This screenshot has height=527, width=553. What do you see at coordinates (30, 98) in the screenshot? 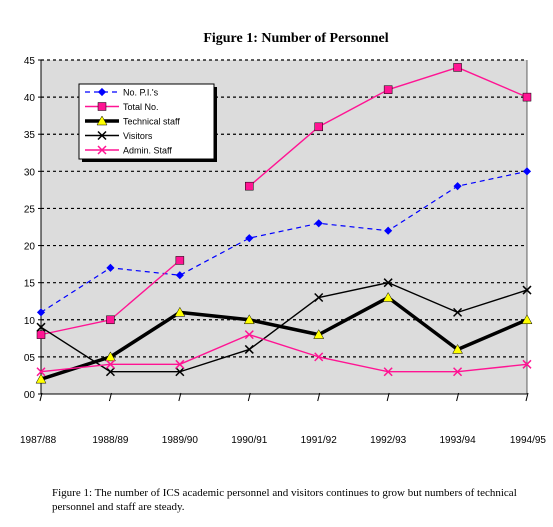
I see `y-tick-label: 40` at bounding box center [30, 98].